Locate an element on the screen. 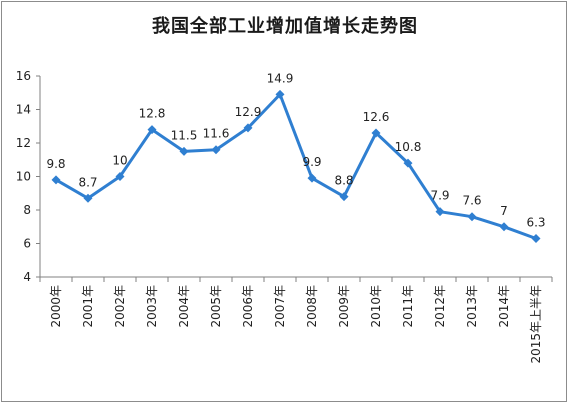  y-axis-ticks: 4 6 8 10 12 14 16 is located at coordinates (28, 176).